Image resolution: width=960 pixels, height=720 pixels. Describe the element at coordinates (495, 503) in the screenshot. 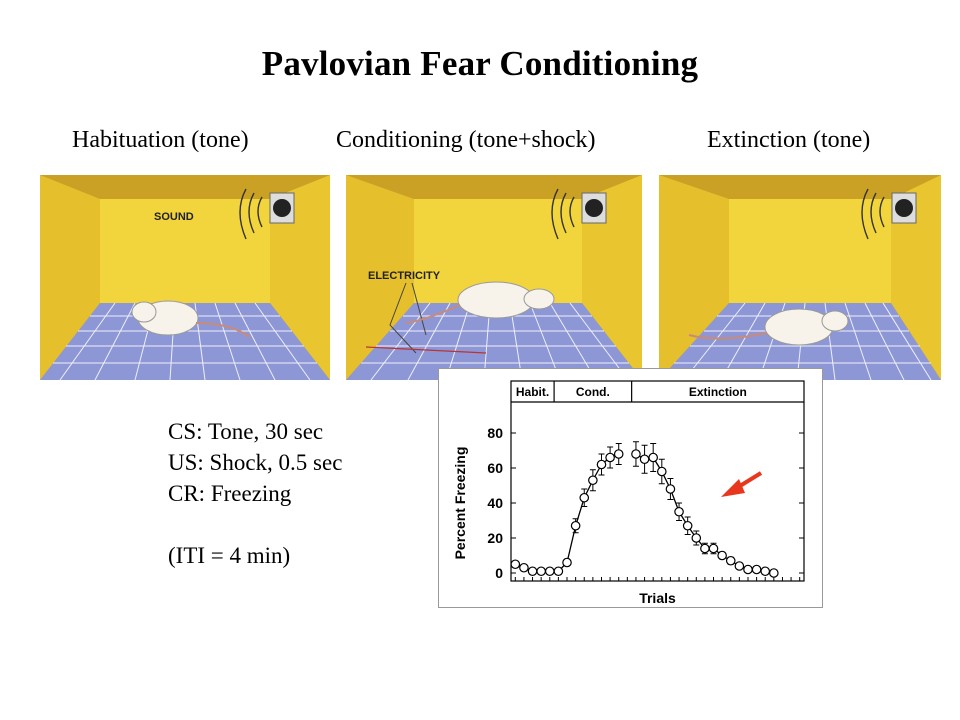

I see `y-tick-label: 40` at that location.